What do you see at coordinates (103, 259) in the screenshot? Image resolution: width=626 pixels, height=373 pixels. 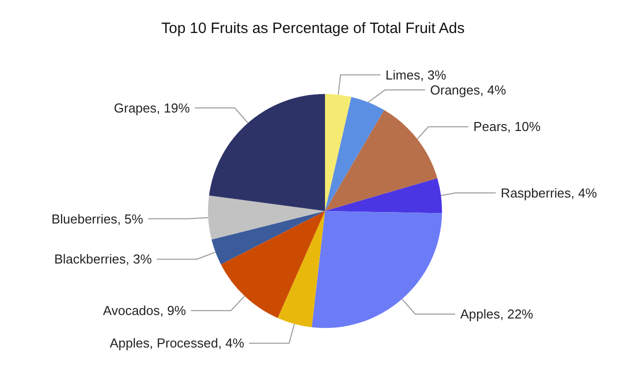 I see `slice-label: Blackberries, 3%` at bounding box center [103, 259].